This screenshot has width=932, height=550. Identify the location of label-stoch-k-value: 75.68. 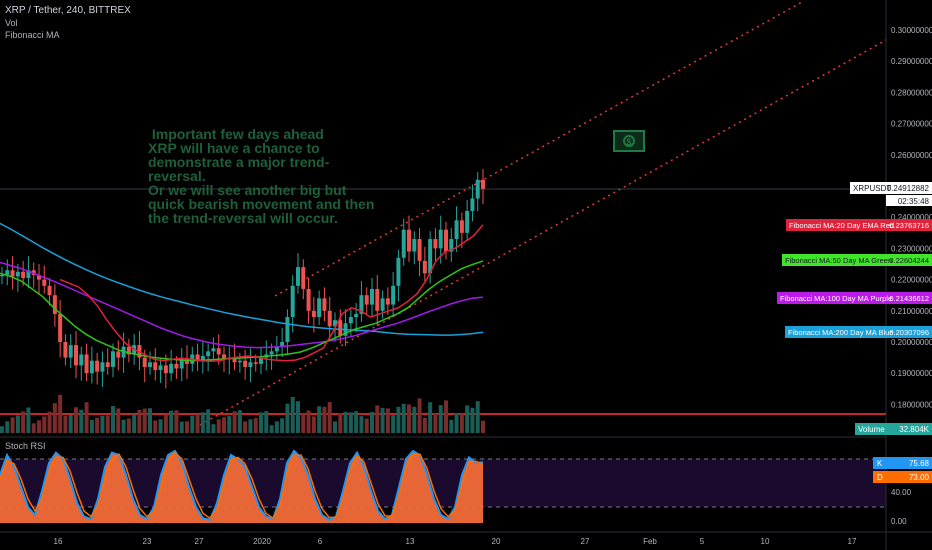
(919, 463).